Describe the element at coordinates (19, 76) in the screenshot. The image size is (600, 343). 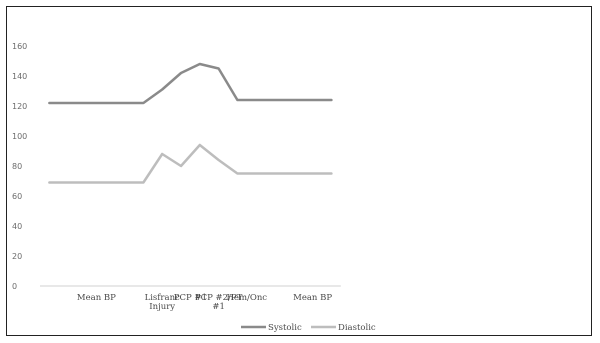
I see `y-tick-label: 140` at that location.